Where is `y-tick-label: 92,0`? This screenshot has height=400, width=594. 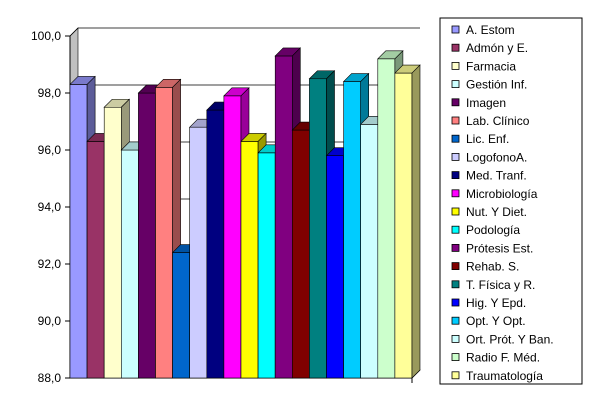
y-tick-label: 92,0 is located at coordinates (50, 264).